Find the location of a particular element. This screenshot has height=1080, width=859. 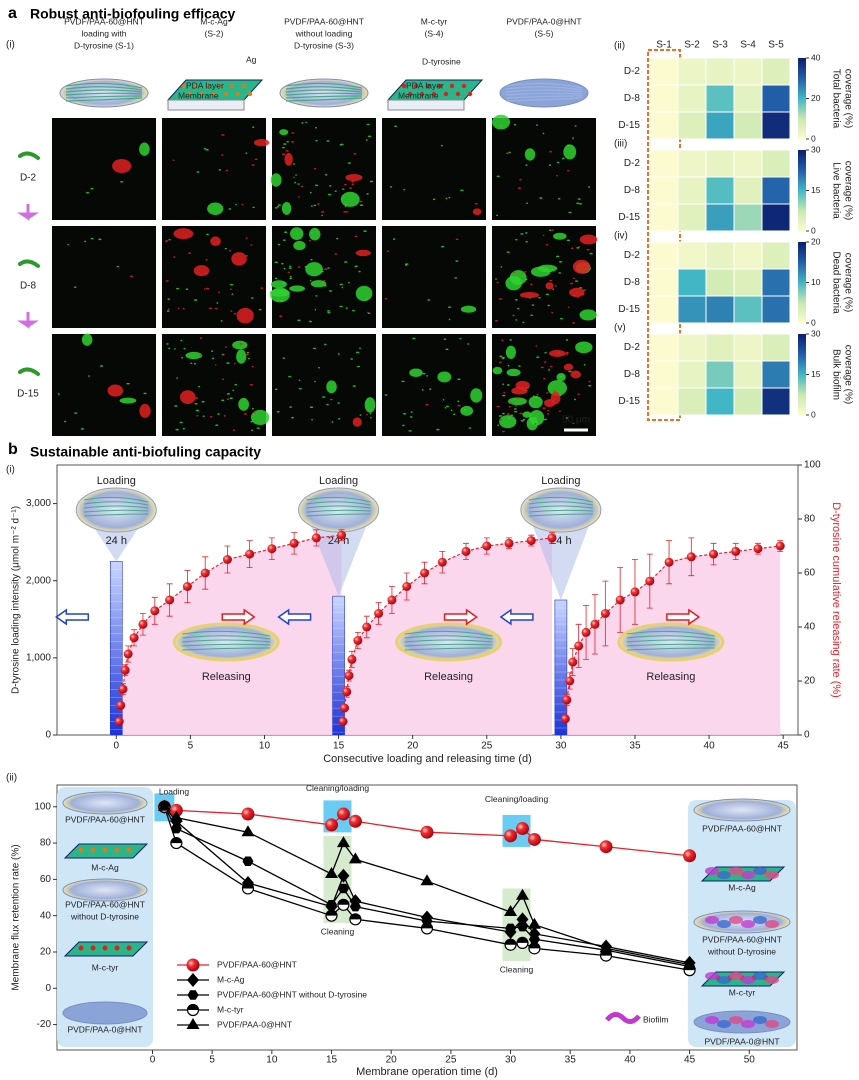

colorbar-tick-label: 30 is located at coordinates (816, 149).